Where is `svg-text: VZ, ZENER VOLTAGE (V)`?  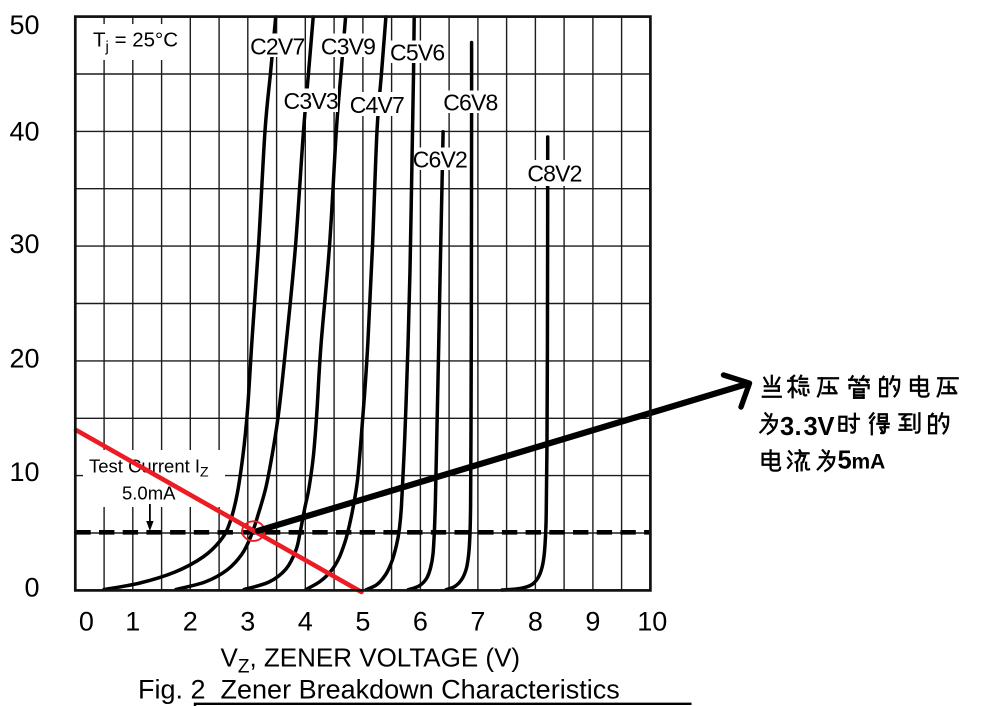
svg-text: VZ, ZENER VOLTAGE (V) is located at coordinates (371, 660).